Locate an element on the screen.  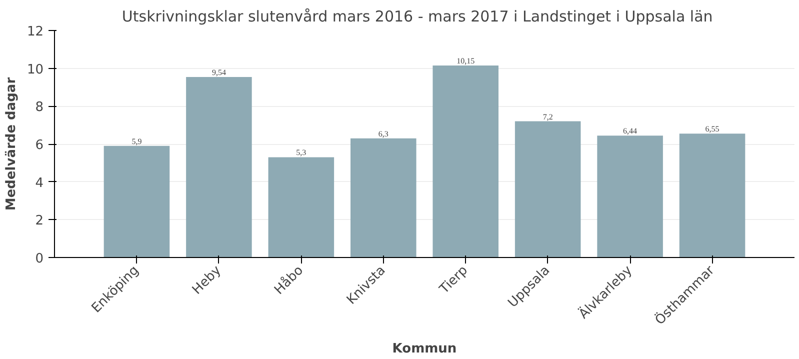
y-tick-label: 0 is located at coordinates (39, 259).